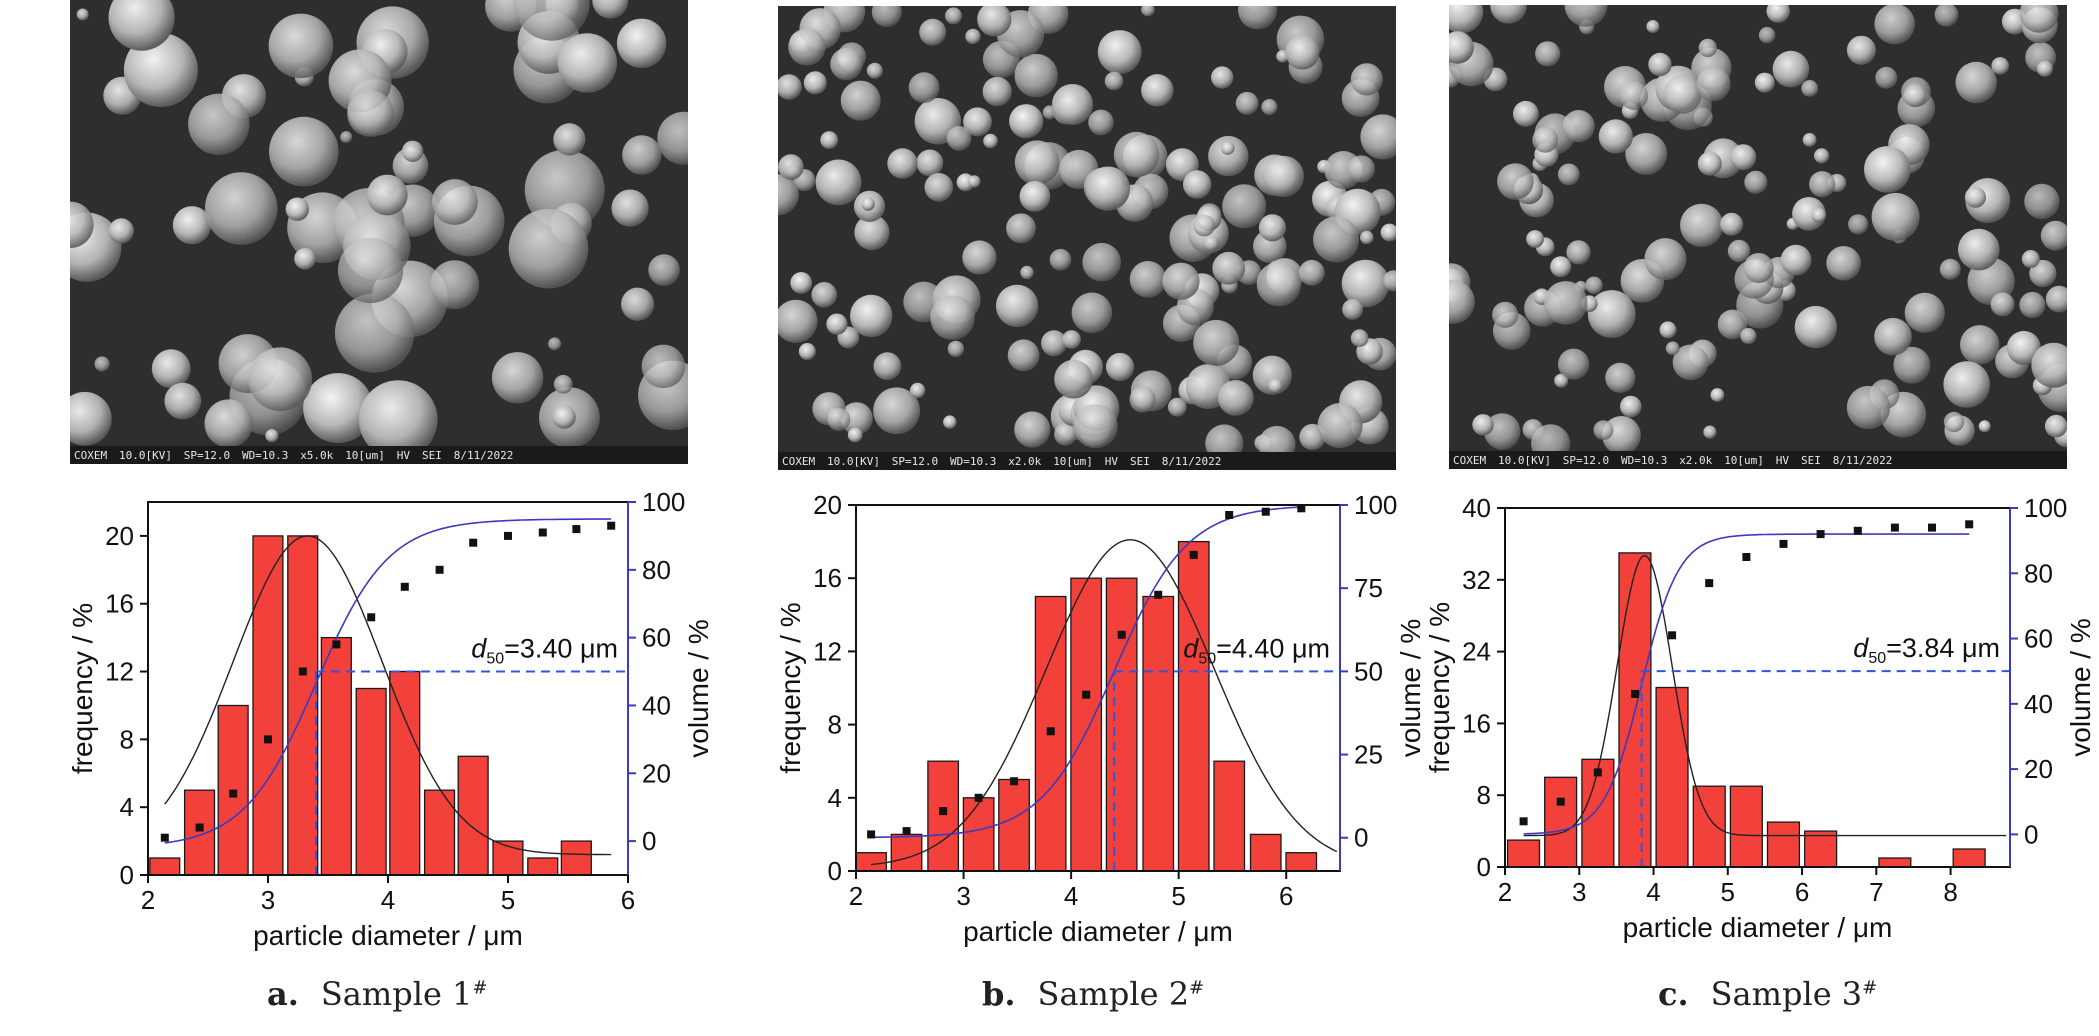  I want to click on y2-tick-label: 25, so click(1368, 755).